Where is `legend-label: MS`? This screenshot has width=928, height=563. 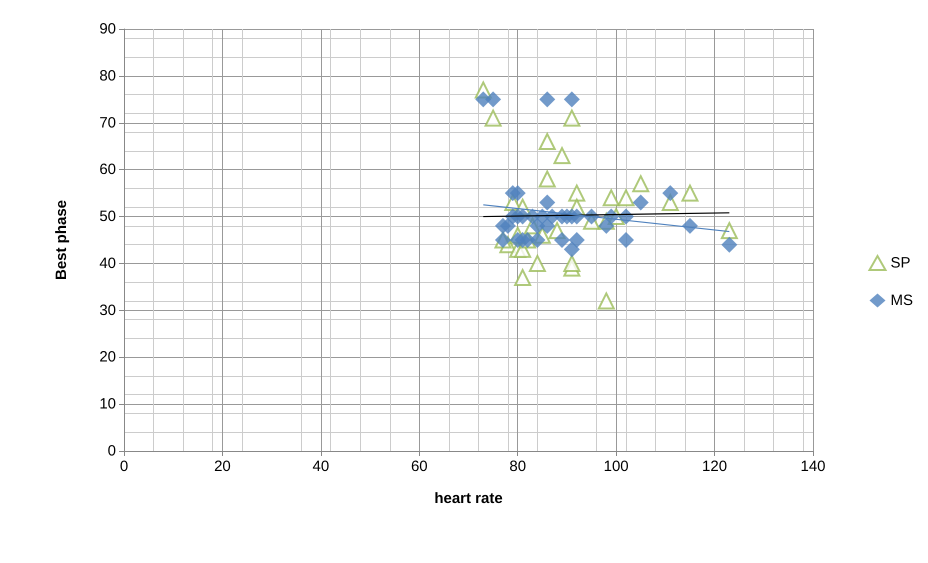
legend-label: MS is located at coordinates (901, 300).